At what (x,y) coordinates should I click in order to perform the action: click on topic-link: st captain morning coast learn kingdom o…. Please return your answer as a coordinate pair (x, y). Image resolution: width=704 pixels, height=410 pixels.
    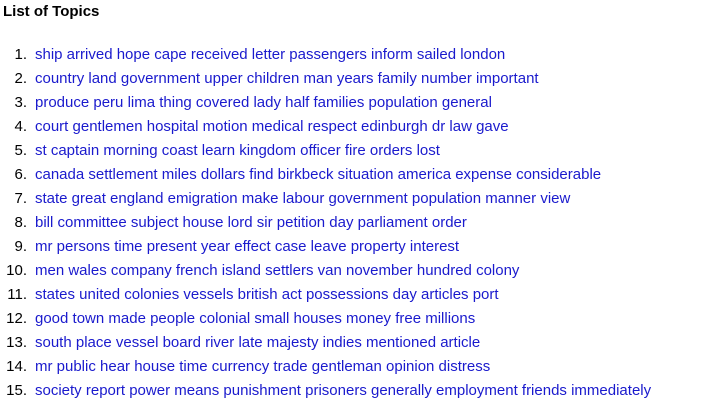
    Looking at the image, I should click on (237, 150).